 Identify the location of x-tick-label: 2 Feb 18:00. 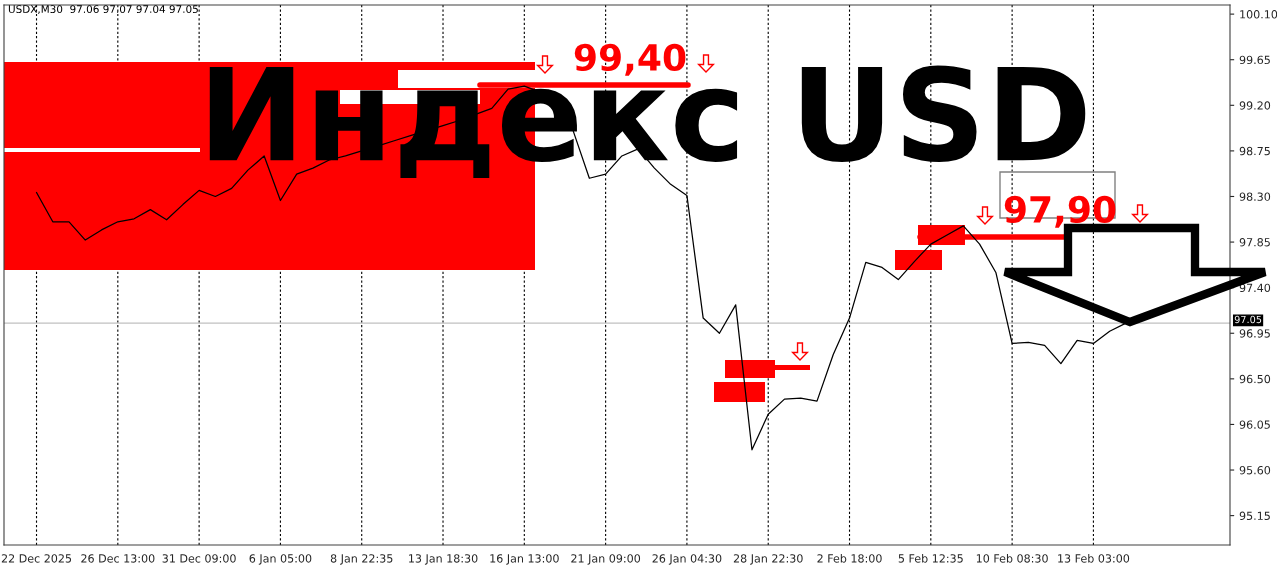
(849, 558).